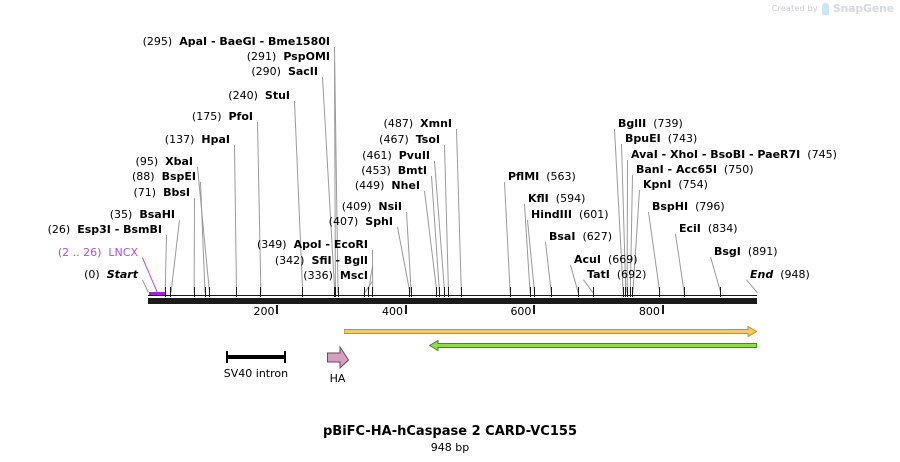  Describe the element at coordinates (338, 292) in the screenshot. I see `restriction-cut-tick-apai` at that location.